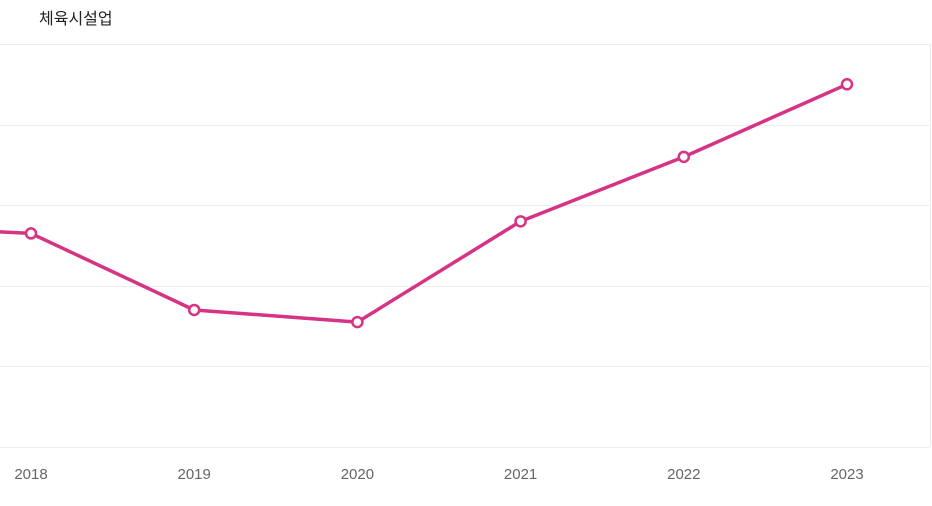 The height and width of the screenshot is (506, 932). Describe the element at coordinates (520, 221) in the screenshot. I see `data-point-2021` at that location.